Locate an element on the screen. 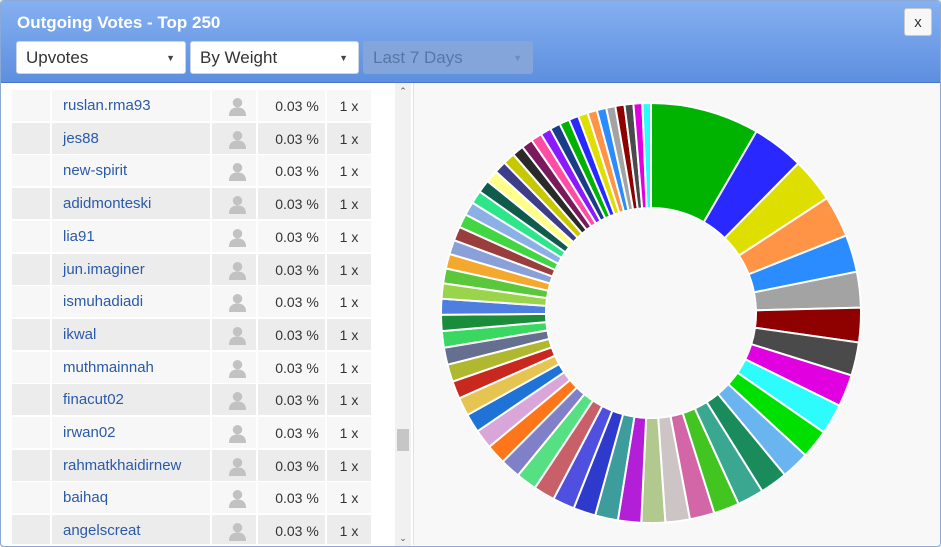 This screenshot has height=547, width=941. username-link: ikwal is located at coordinates (80, 334).